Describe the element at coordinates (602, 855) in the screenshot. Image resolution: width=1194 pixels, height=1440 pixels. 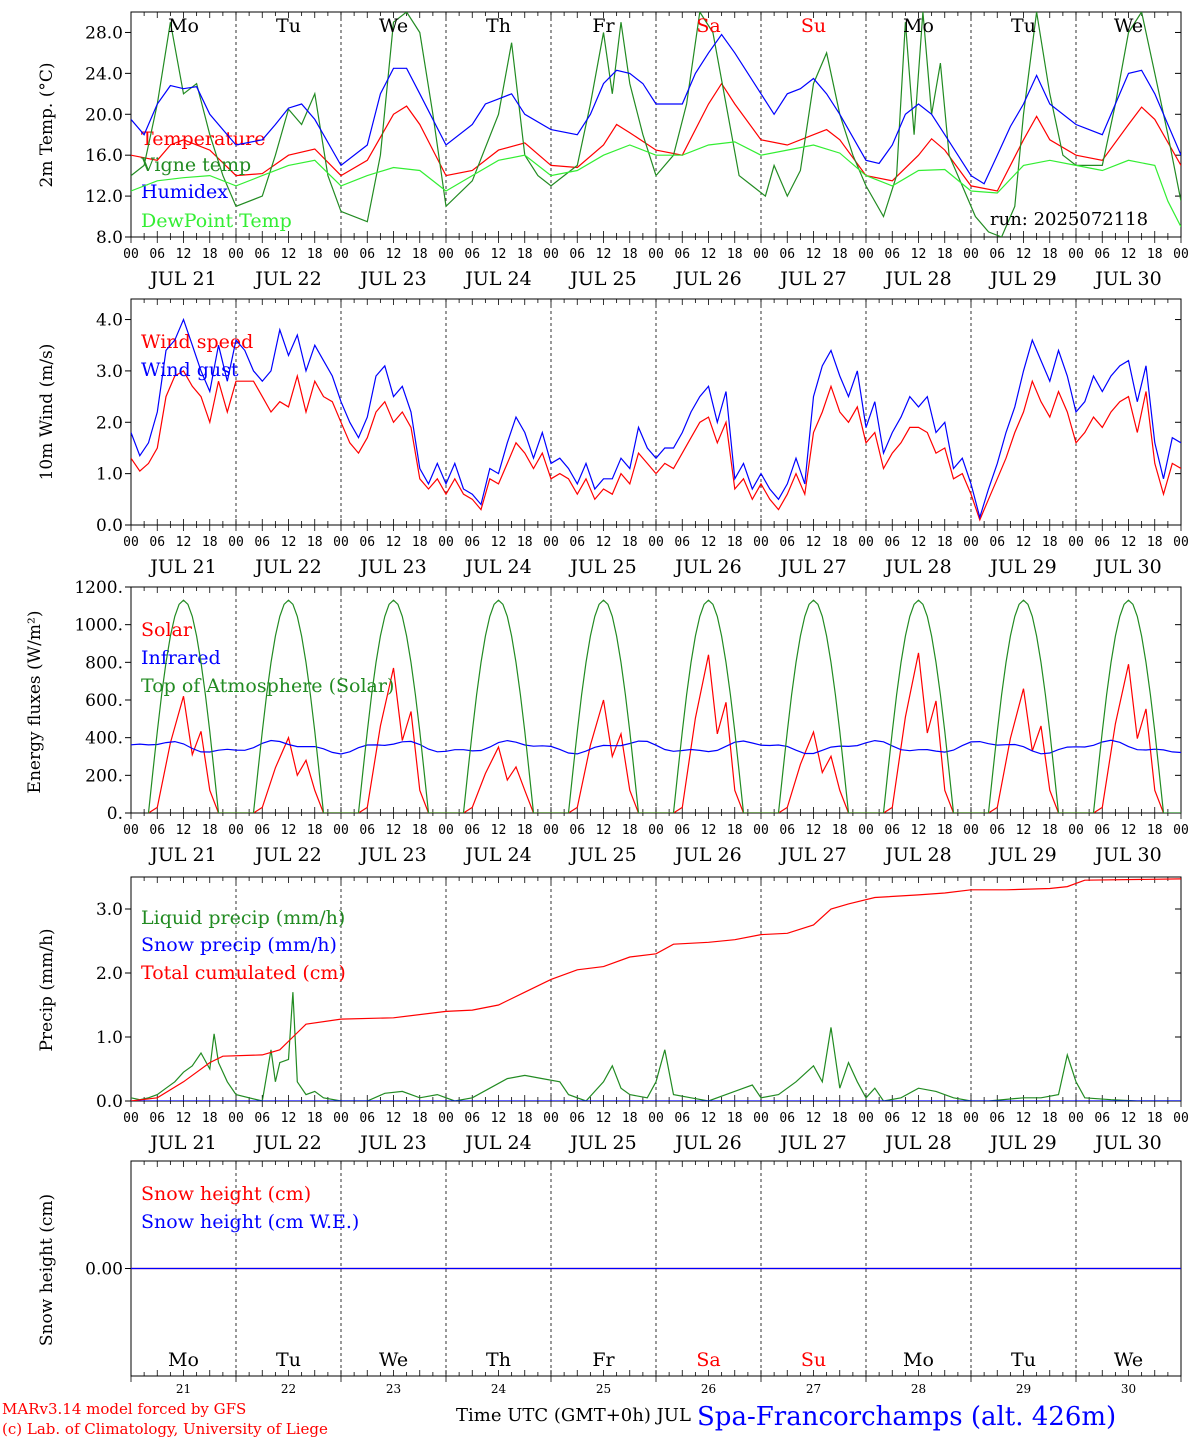
I see `x-date-label: JUL 25` at that location.